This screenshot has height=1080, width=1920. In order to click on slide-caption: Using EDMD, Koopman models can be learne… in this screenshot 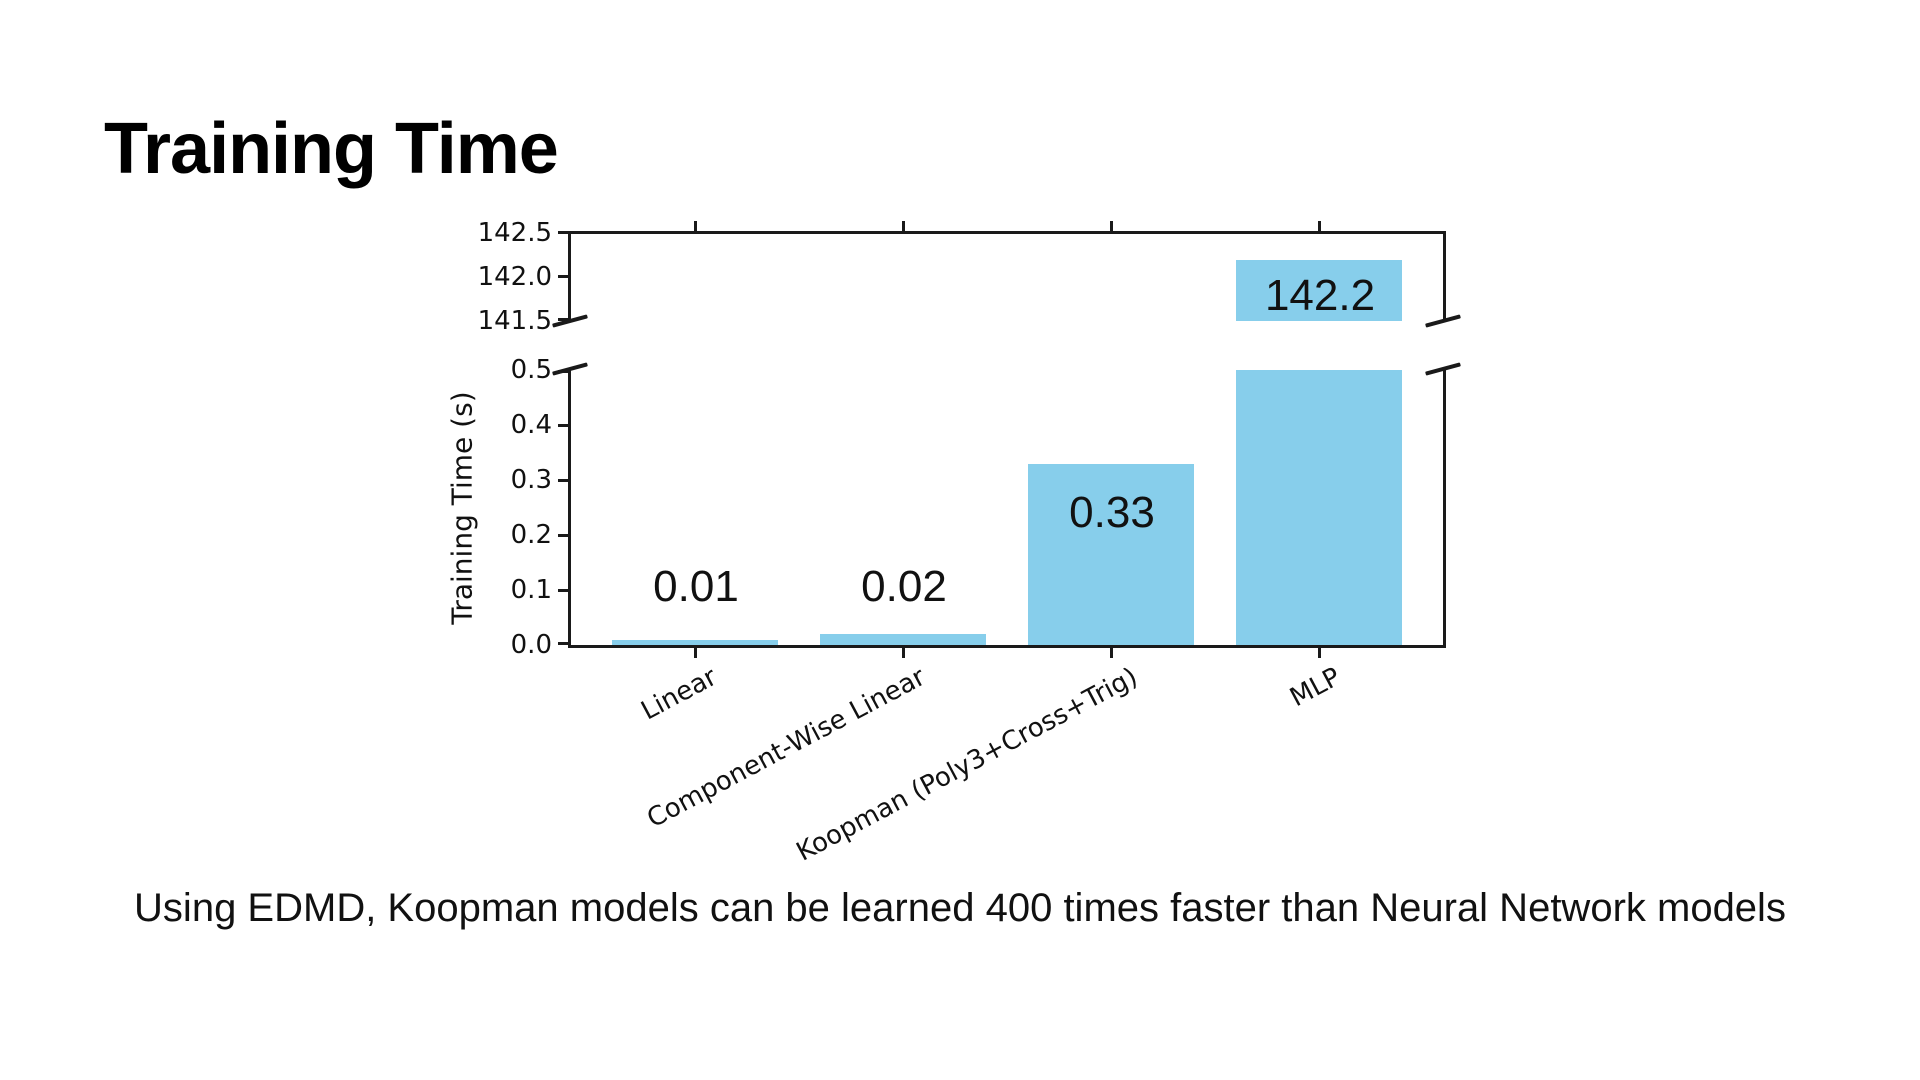, I will do `click(960, 908)`.